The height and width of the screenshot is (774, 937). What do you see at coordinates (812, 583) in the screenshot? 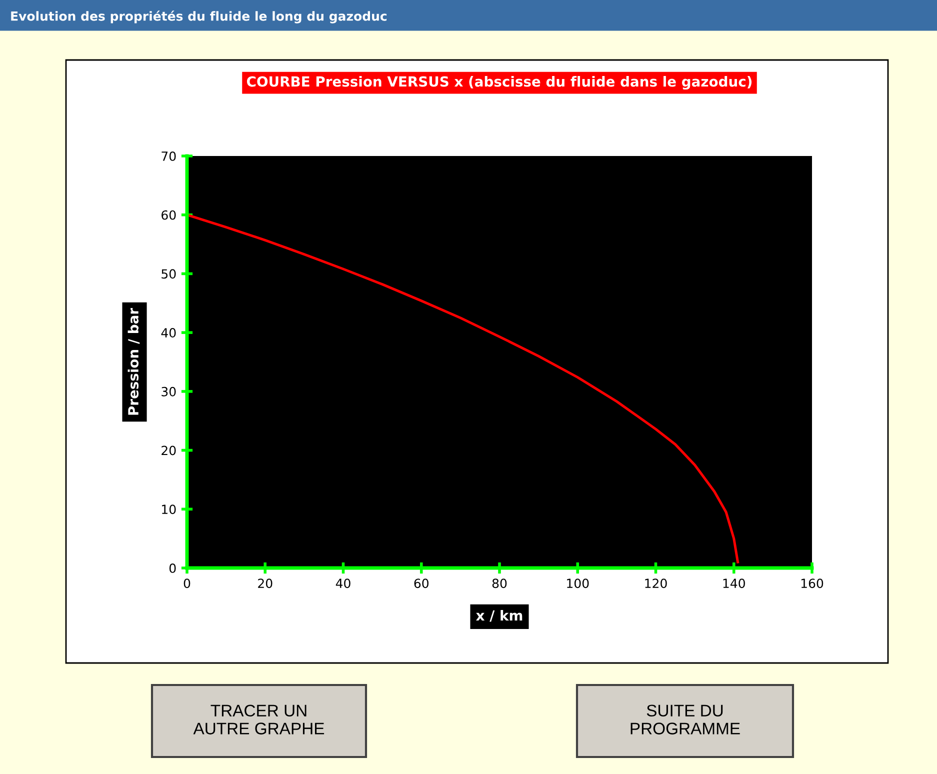
I see `x-tick-label: 160` at bounding box center [812, 583].